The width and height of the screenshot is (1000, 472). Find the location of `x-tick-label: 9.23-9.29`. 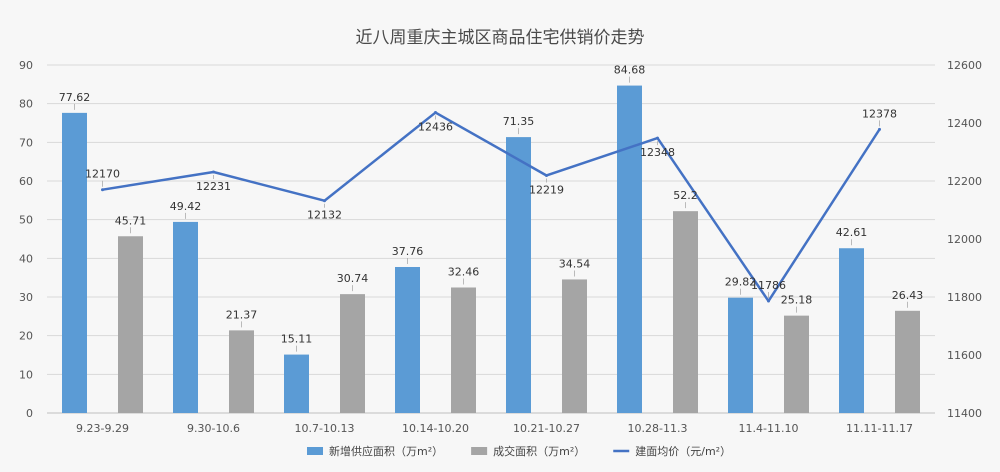

x-tick-label: 9.23-9.29 is located at coordinates (102, 428).